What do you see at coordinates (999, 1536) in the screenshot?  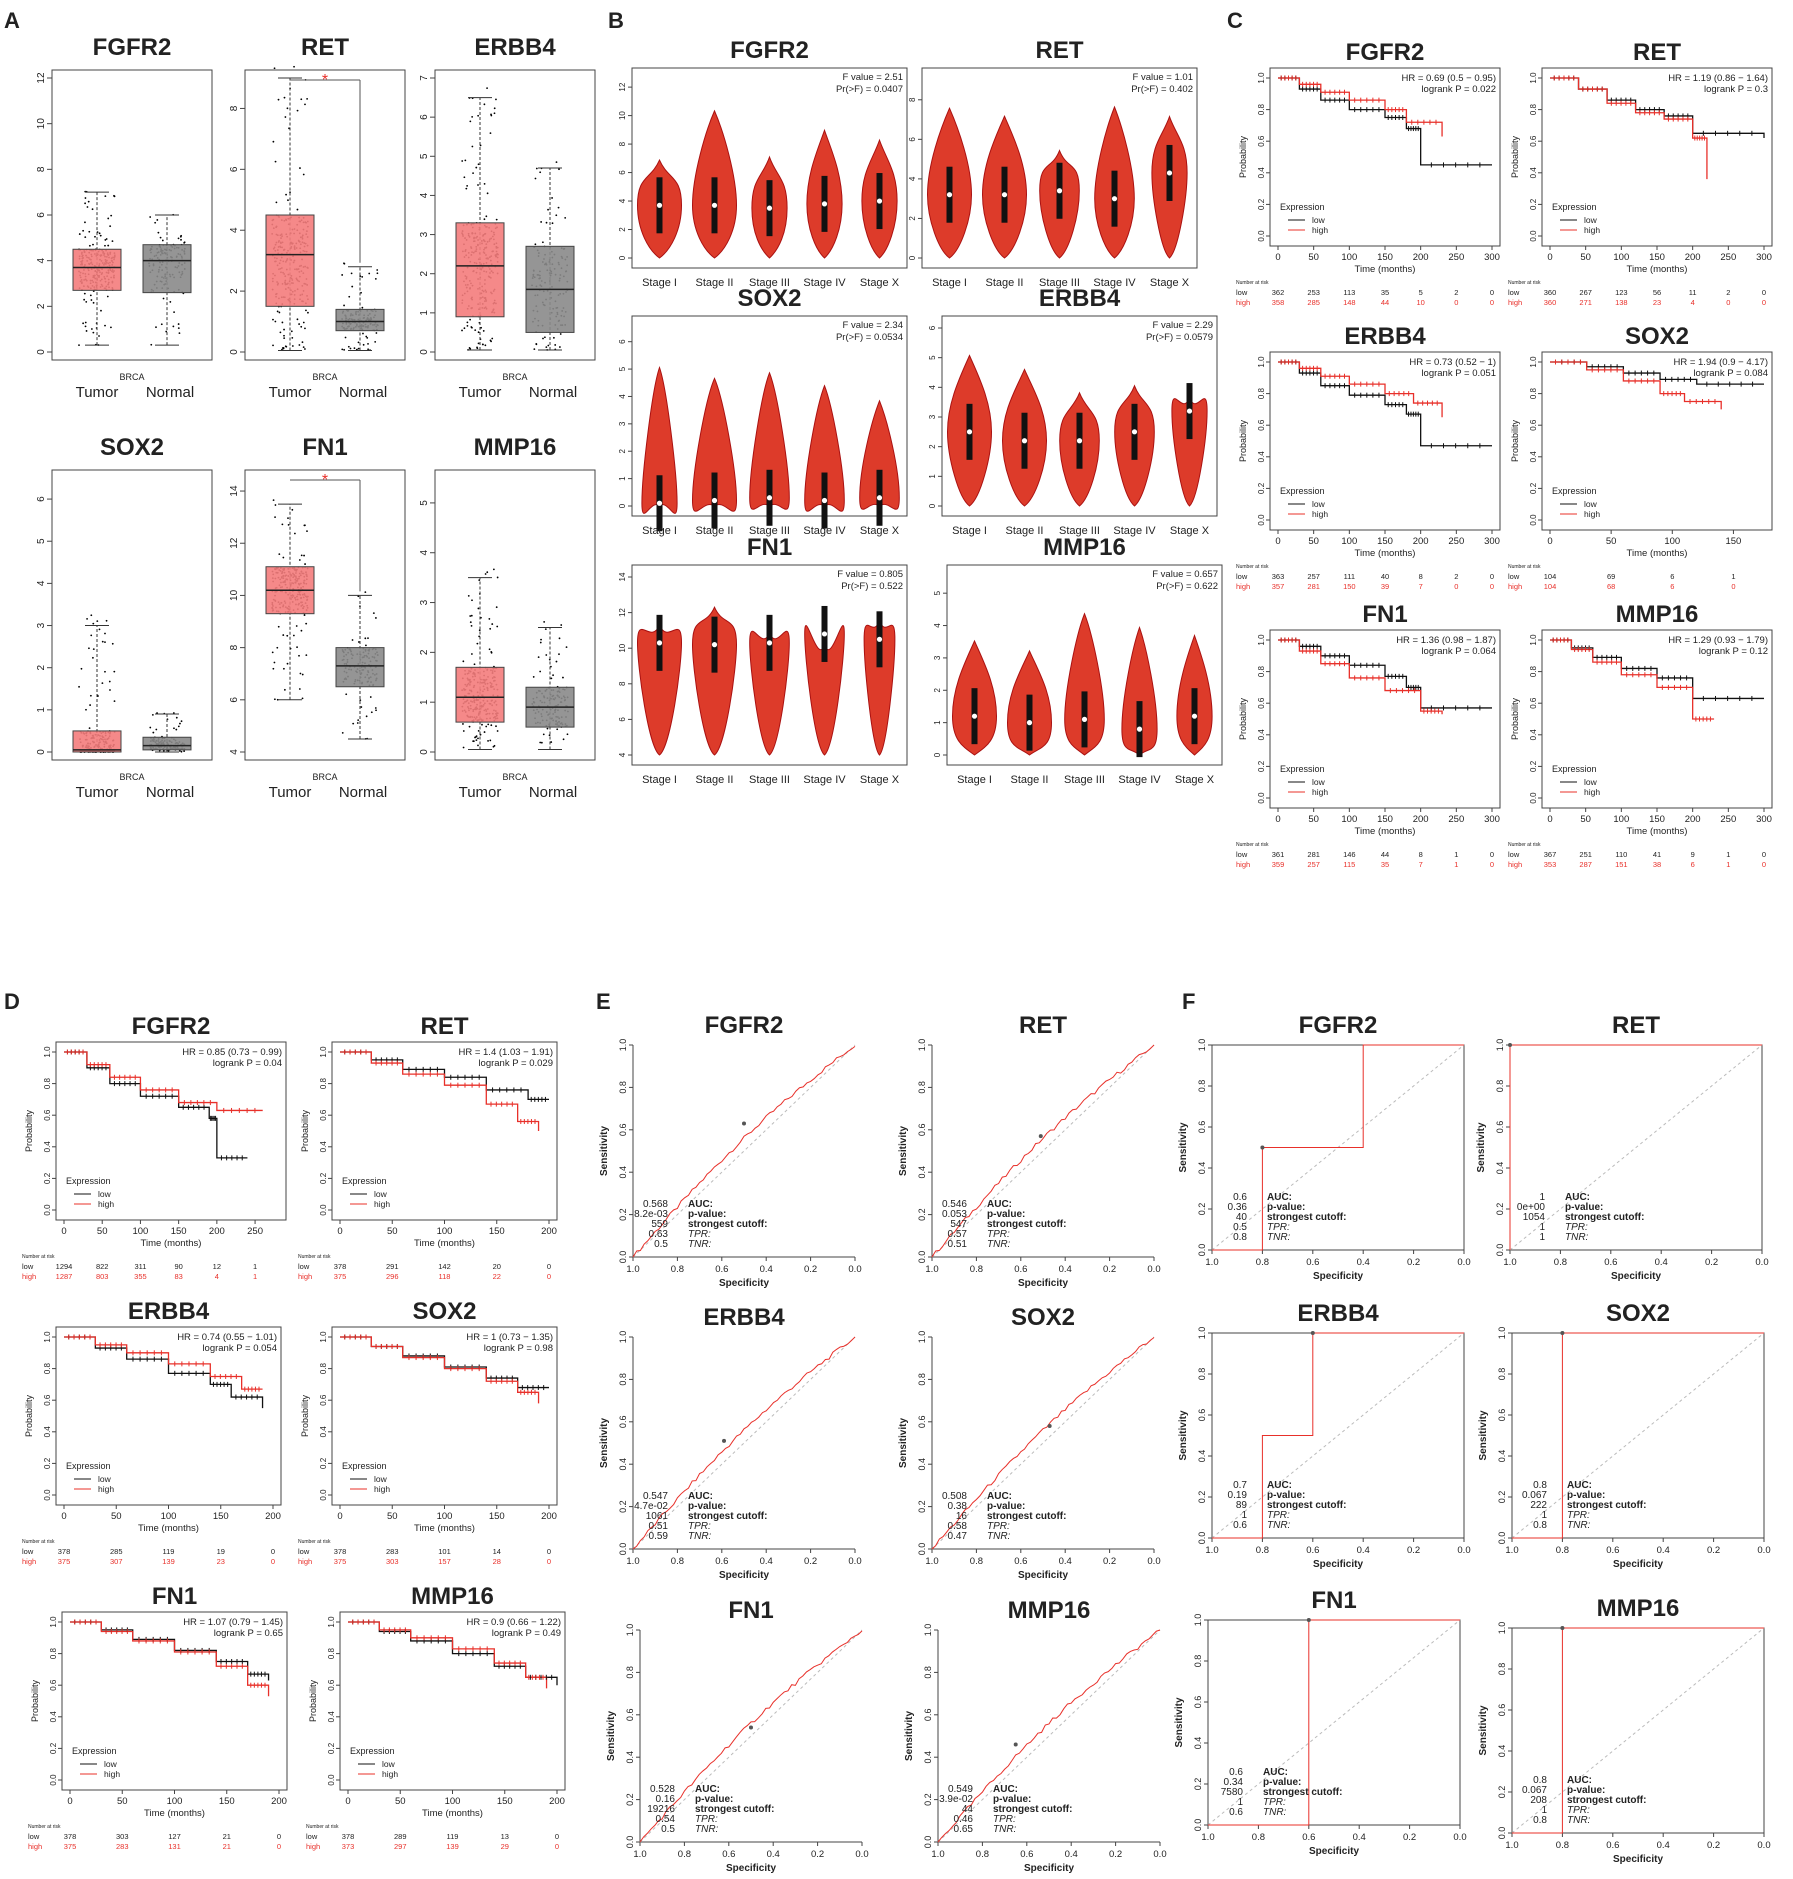 I see `roc-stat-label: TNR:` at bounding box center [999, 1536].